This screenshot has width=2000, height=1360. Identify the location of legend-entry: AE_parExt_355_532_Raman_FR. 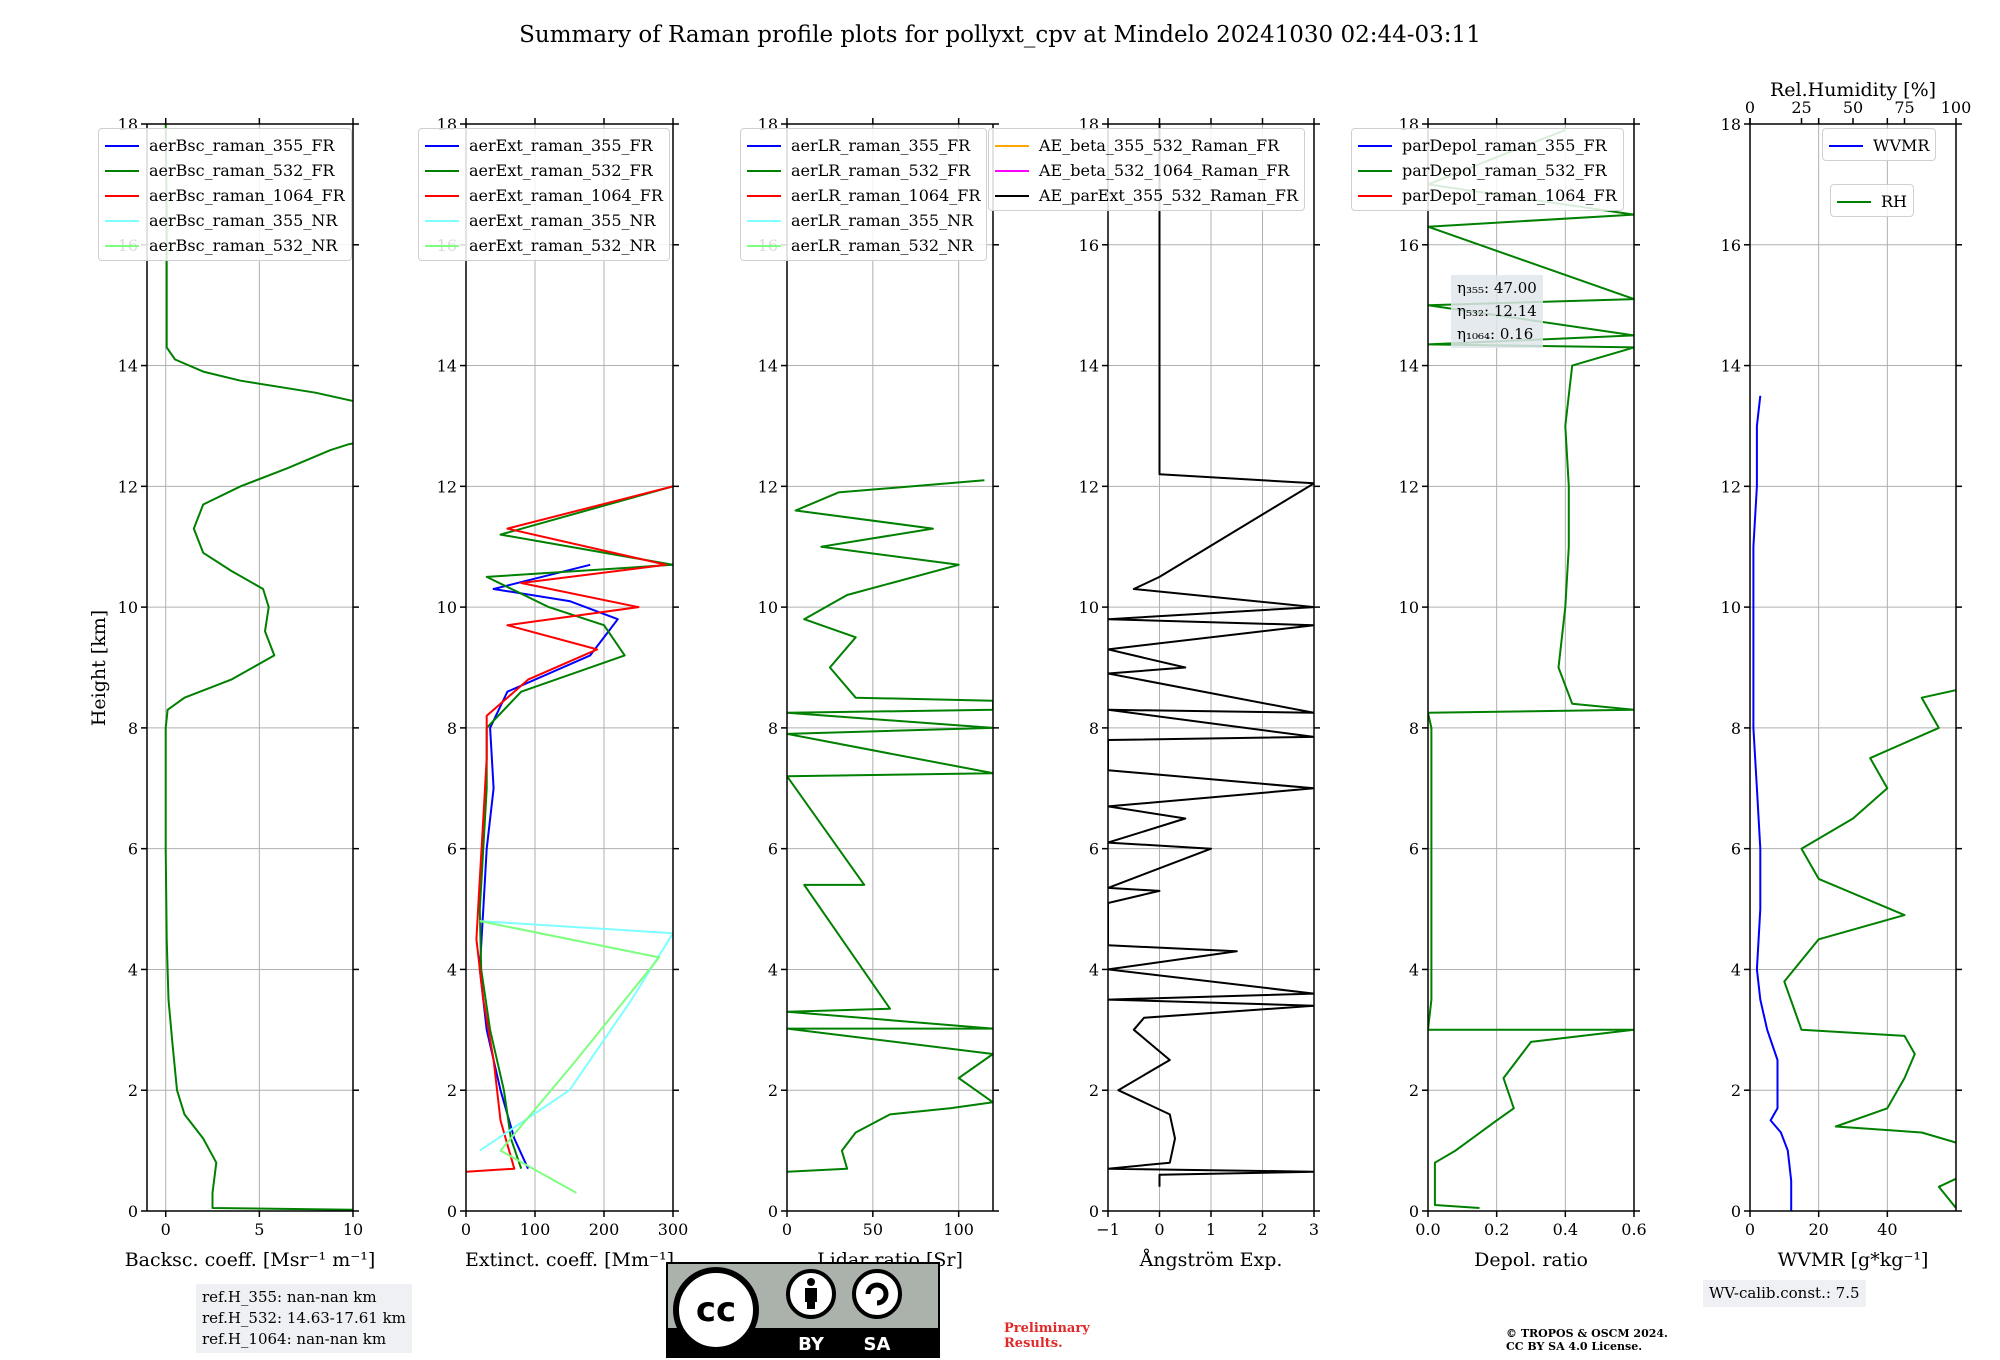
(1146, 195).